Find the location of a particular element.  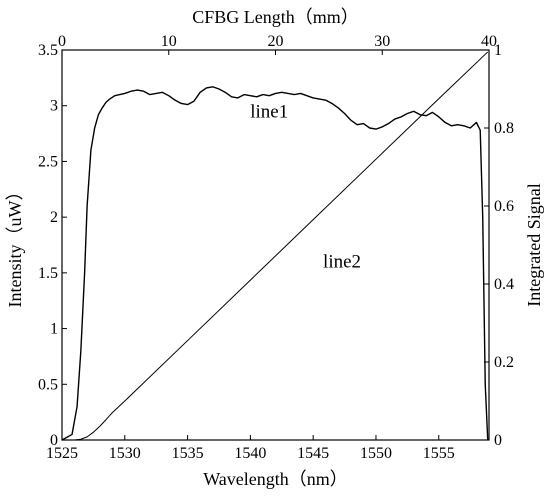

x-bottom-tick-label: 1550 is located at coordinates (376, 453).